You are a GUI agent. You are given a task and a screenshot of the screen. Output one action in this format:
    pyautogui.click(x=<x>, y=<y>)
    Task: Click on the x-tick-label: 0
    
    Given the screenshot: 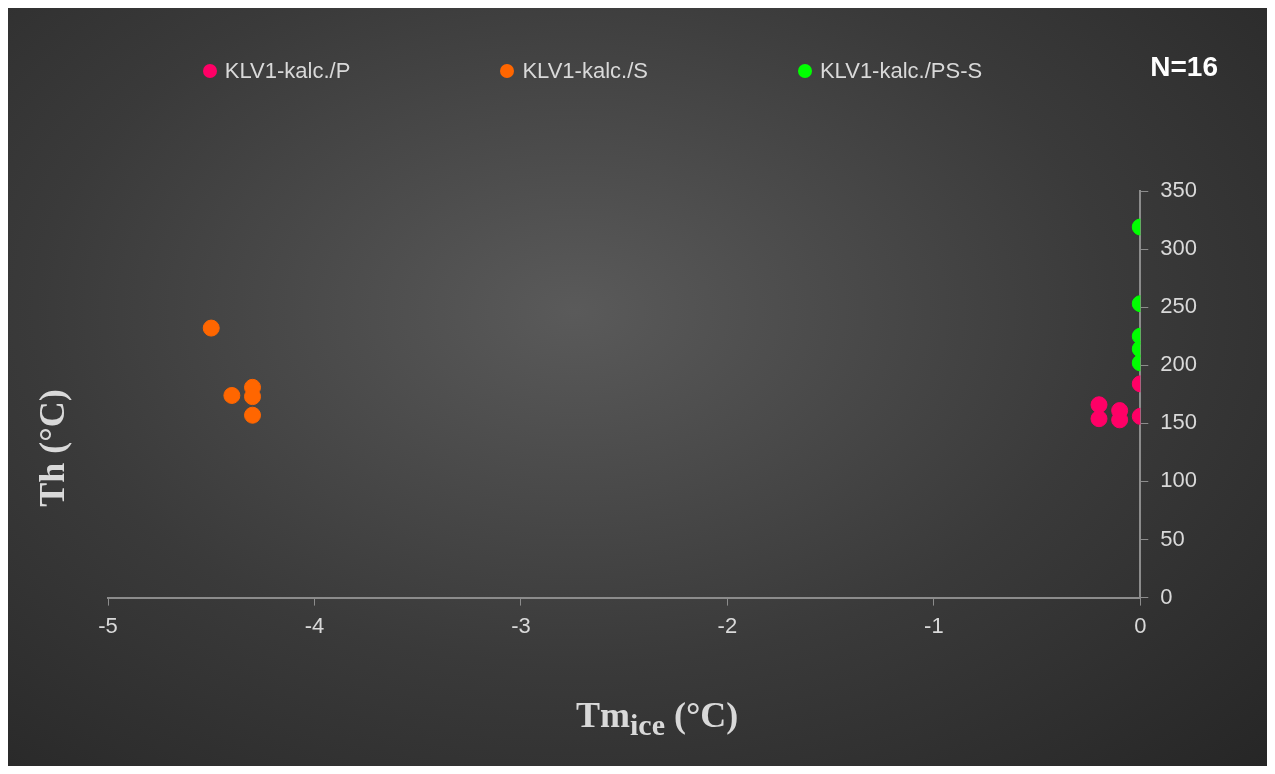 What is the action you would take?
    pyautogui.click(x=1140, y=625)
    